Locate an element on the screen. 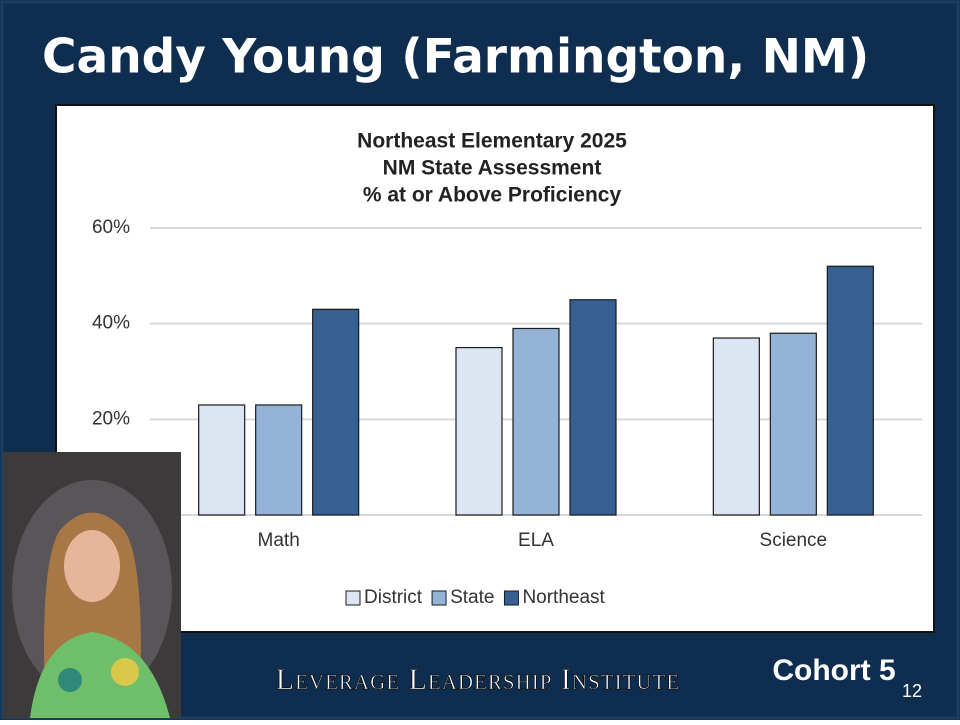 The height and width of the screenshot is (725, 960). x-tick-label: ELA is located at coordinates (536, 540).